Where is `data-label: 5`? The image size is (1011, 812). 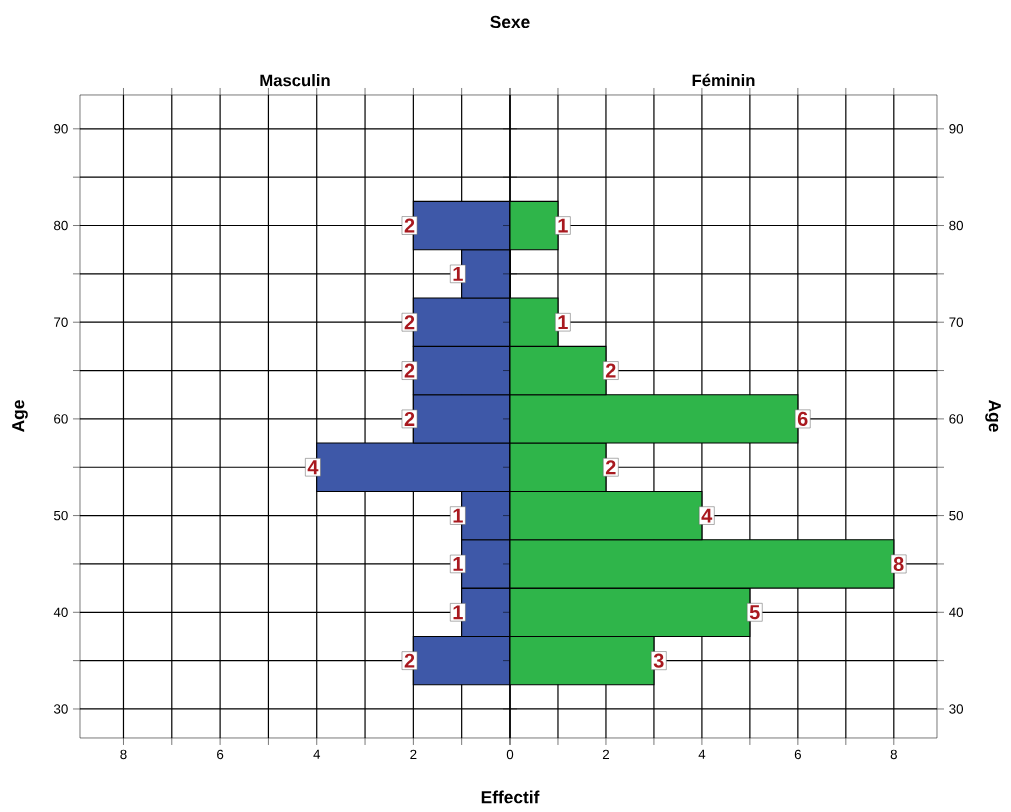 data-label: 5 is located at coordinates (754, 612).